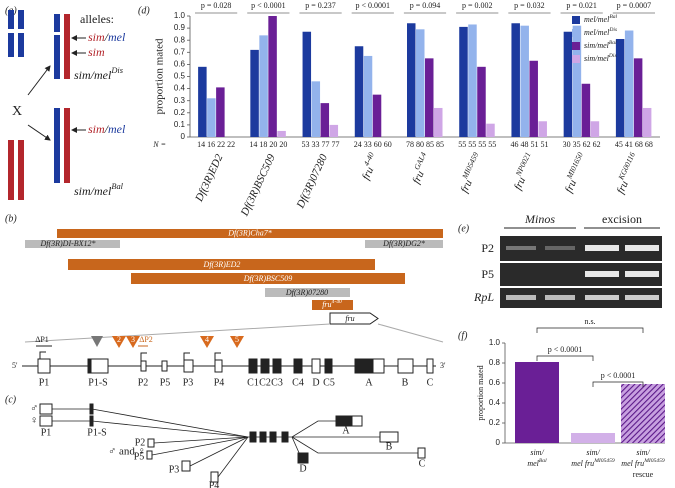 This screenshot has height=488, width=675. Describe the element at coordinates (98, 73) in the screenshot. I see `genotype-label: sim/melDis` at that location.